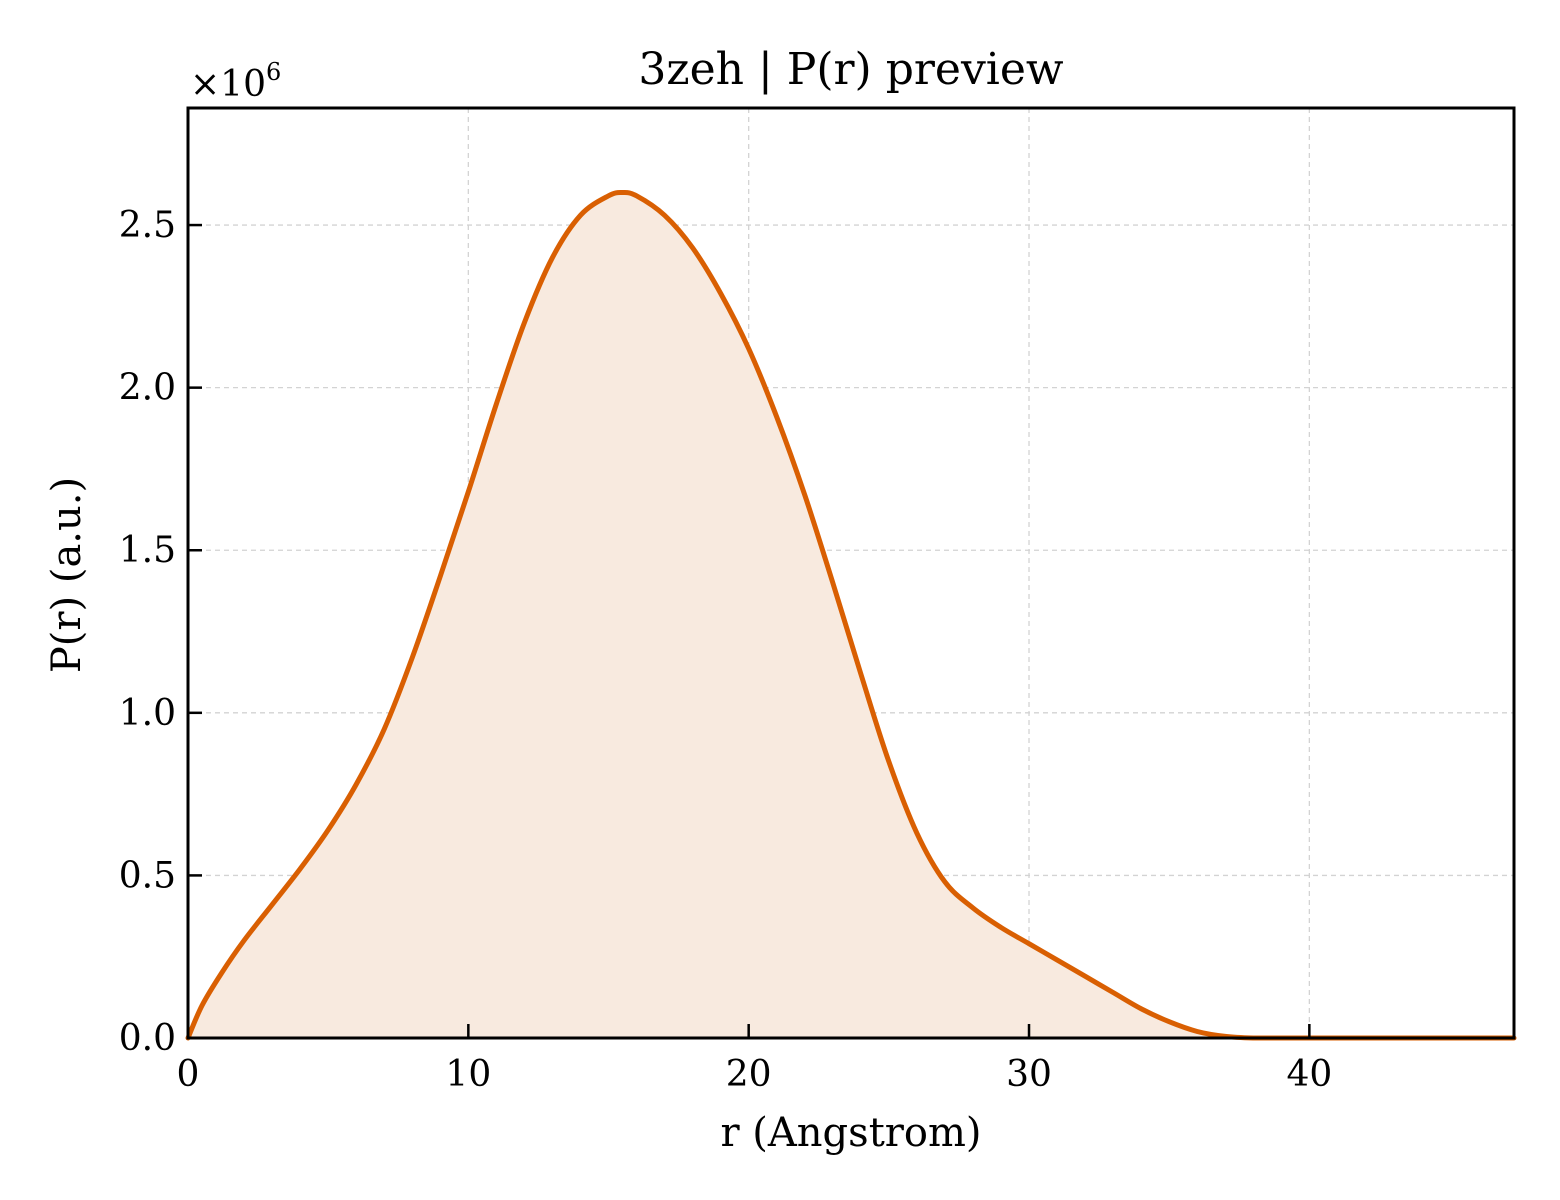  What do you see at coordinates (1309, 1074) in the screenshot?
I see `x-tick-label: 40` at bounding box center [1309, 1074].